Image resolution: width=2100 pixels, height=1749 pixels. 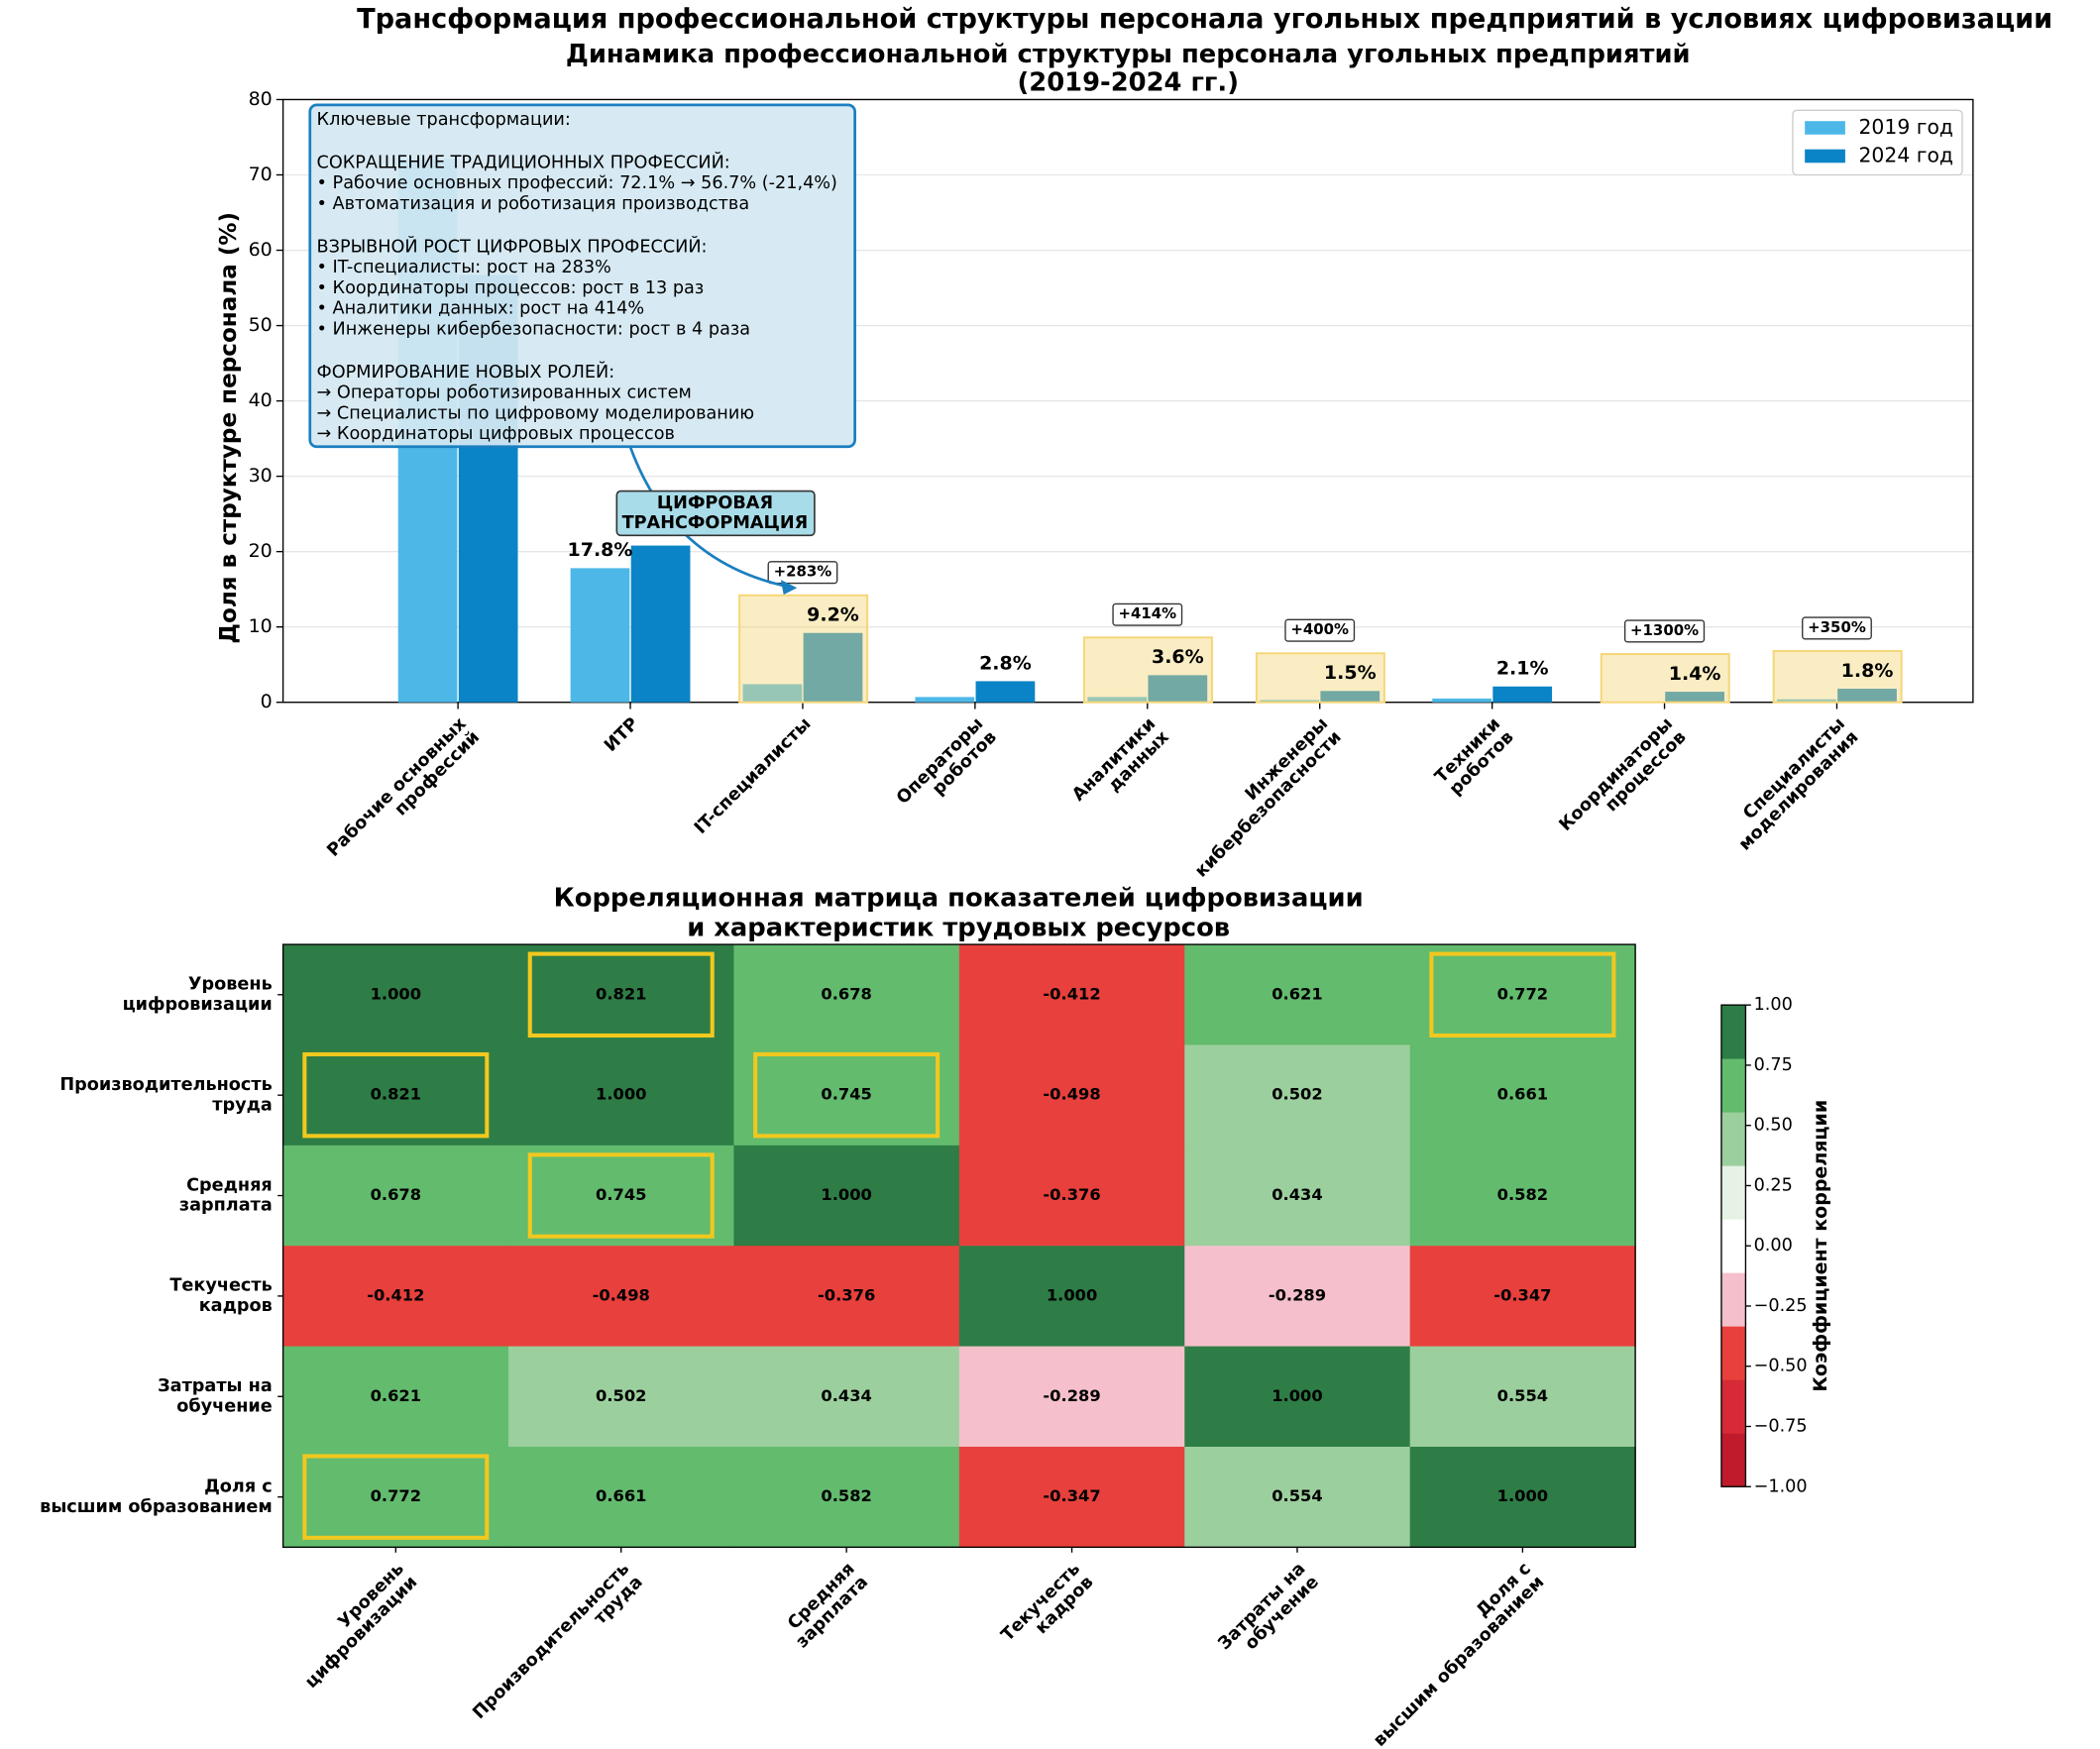 What do you see at coordinates (229, 1185) in the screenshot?
I see `y-tick-label: Средняя` at bounding box center [229, 1185].